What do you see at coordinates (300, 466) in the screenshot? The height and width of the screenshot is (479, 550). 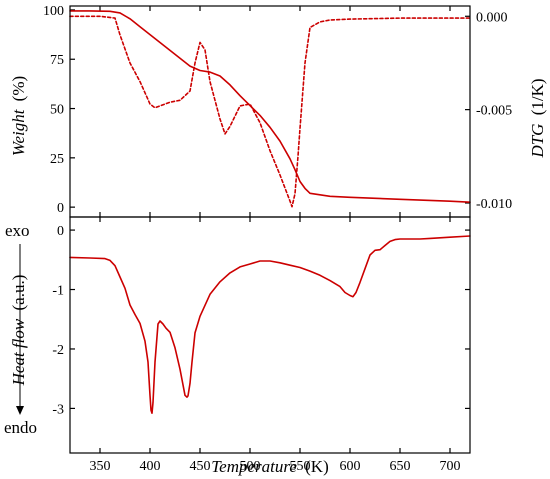 I see `xtick-label: 550` at bounding box center [300, 466].